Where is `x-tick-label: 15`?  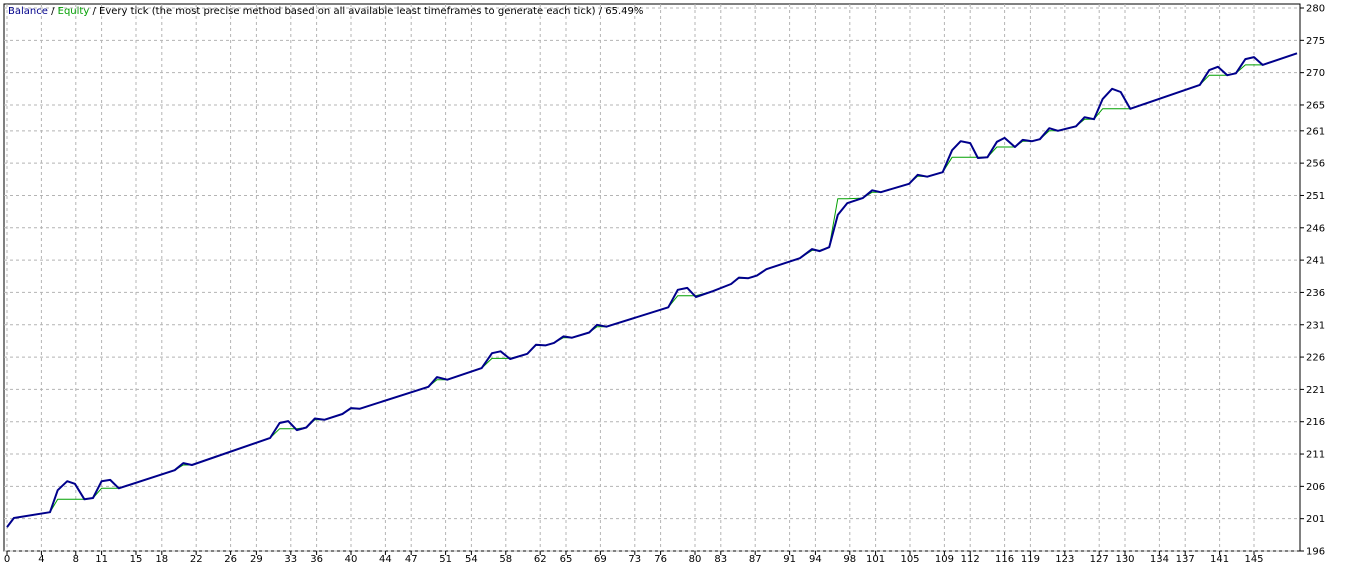 x-tick-label: 15 is located at coordinates (136, 559).